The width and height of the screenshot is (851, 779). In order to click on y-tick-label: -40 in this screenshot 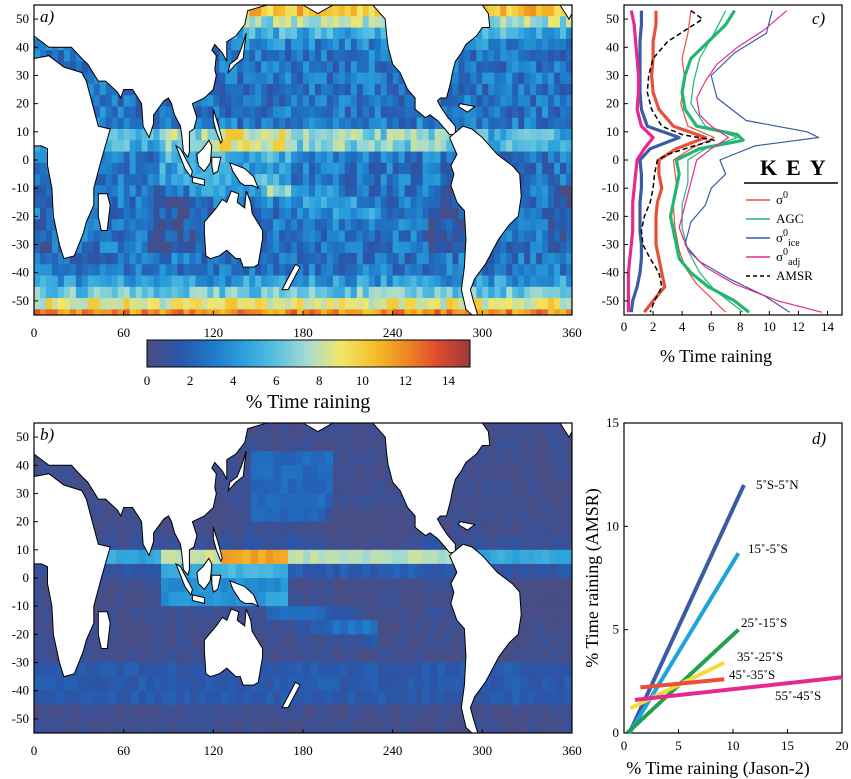, I will do `click(610, 272)`.